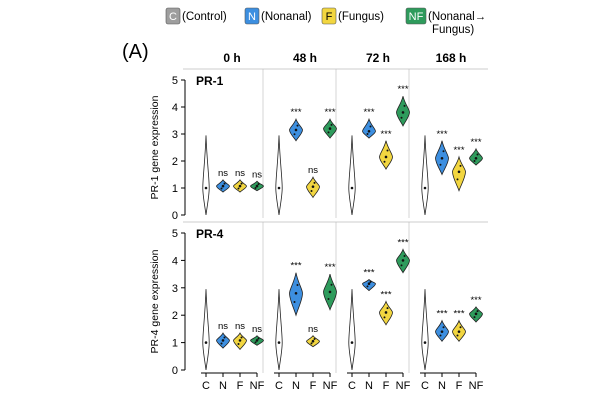  I want to click on legend-label: (Nonanal→, so click(457, 17).